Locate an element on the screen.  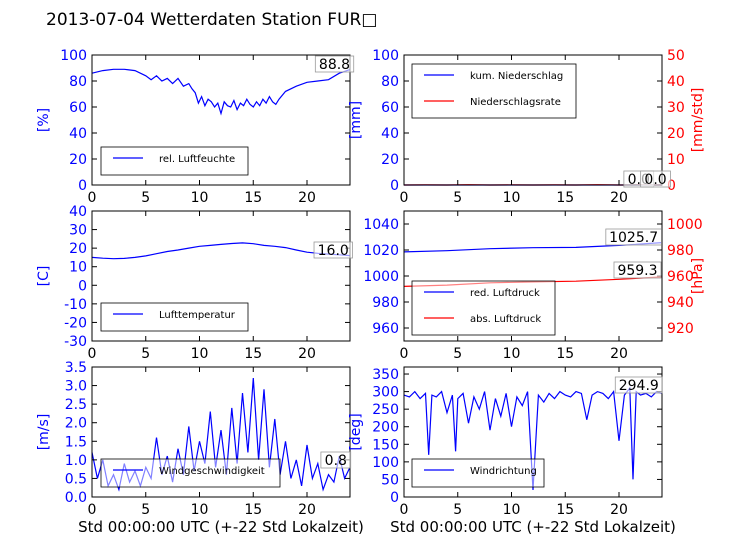
legend-label: rel. Luftfeuchte is located at coordinates (197, 159).